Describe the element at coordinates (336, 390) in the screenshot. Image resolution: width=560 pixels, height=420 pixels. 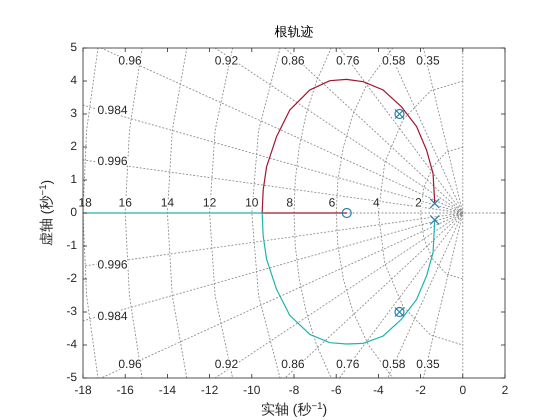
I see `x-tick-label: -6` at that location.